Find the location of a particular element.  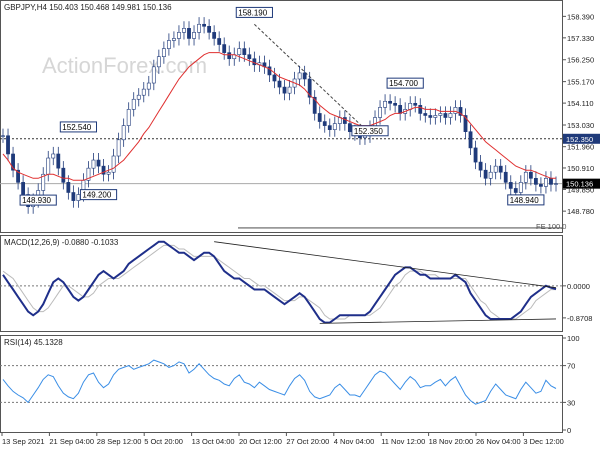

price-annotation-label: 148.940 is located at coordinates (524, 200).